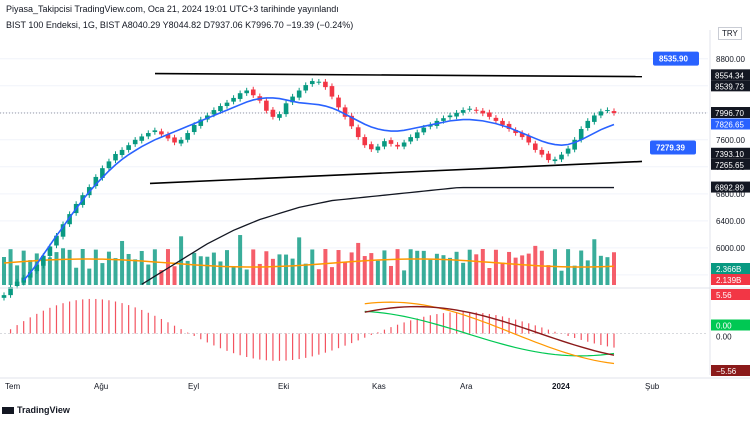 This screenshot has width=750, height=422. I want to click on price-label: 6892.89, so click(729, 188).